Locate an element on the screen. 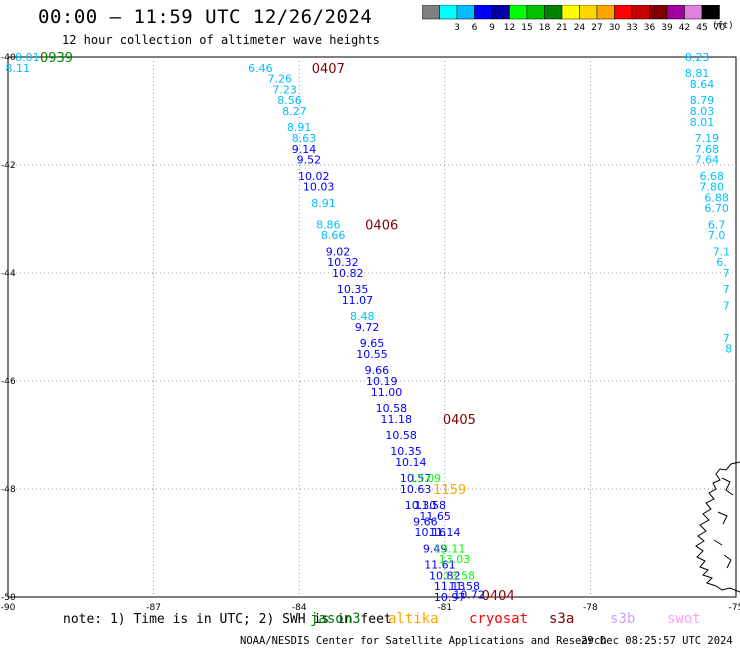 The width and height of the screenshot is (740, 650). pass-time-label: 0406 is located at coordinates (381, 225).